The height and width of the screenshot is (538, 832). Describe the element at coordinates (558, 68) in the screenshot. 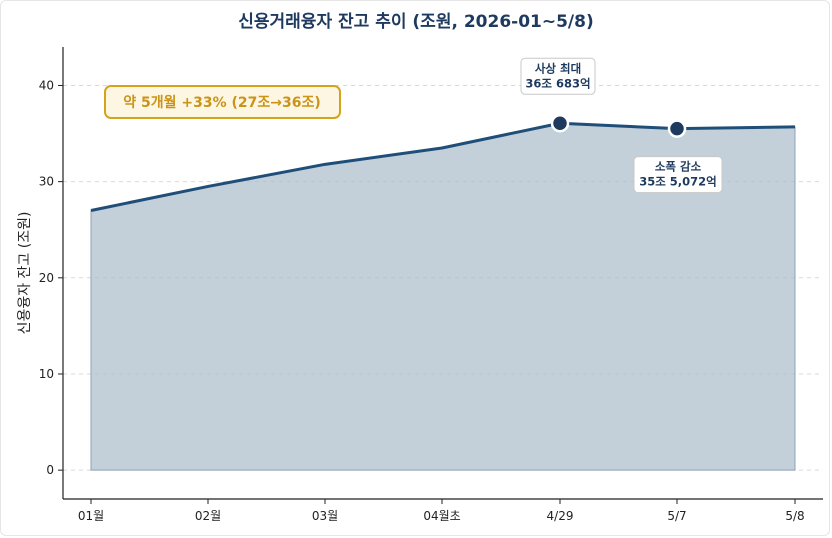

I see `marker-annotation-line1: 사상 최대` at that location.